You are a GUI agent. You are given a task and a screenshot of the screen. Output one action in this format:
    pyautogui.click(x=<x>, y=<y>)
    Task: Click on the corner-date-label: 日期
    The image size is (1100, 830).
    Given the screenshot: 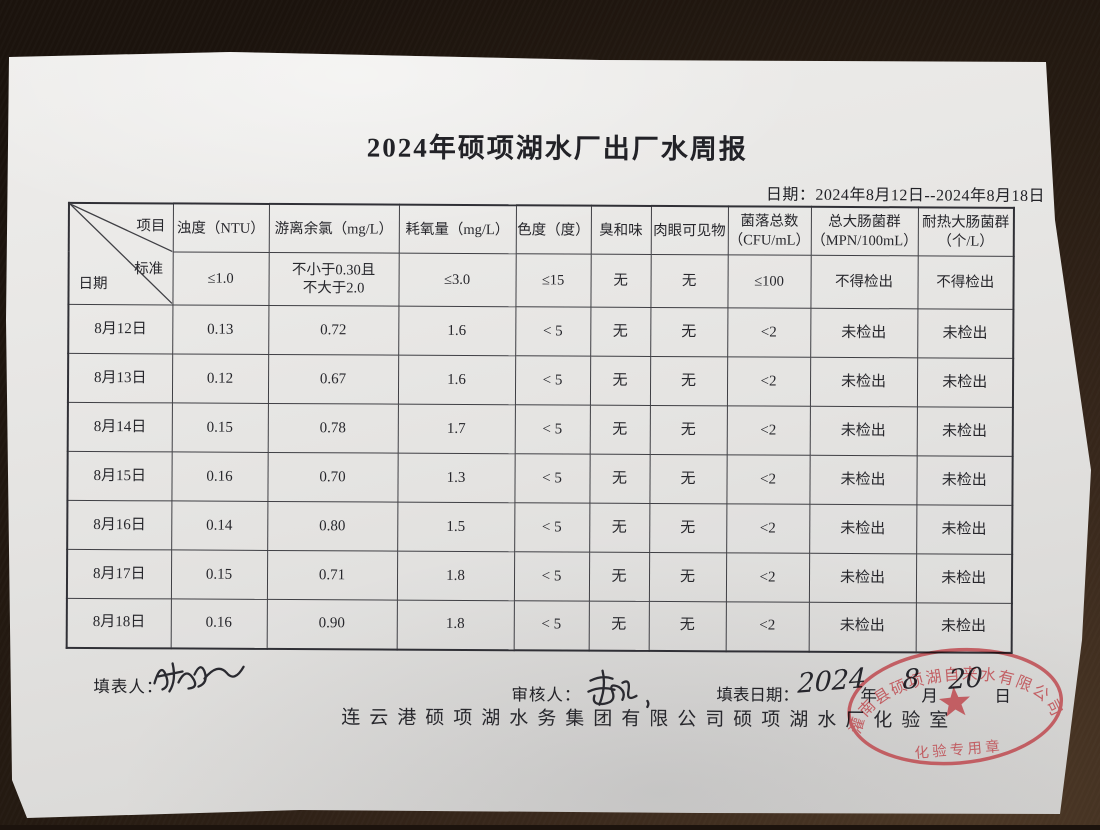 What is the action you would take?
    pyautogui.click(x=93, y=284)
    